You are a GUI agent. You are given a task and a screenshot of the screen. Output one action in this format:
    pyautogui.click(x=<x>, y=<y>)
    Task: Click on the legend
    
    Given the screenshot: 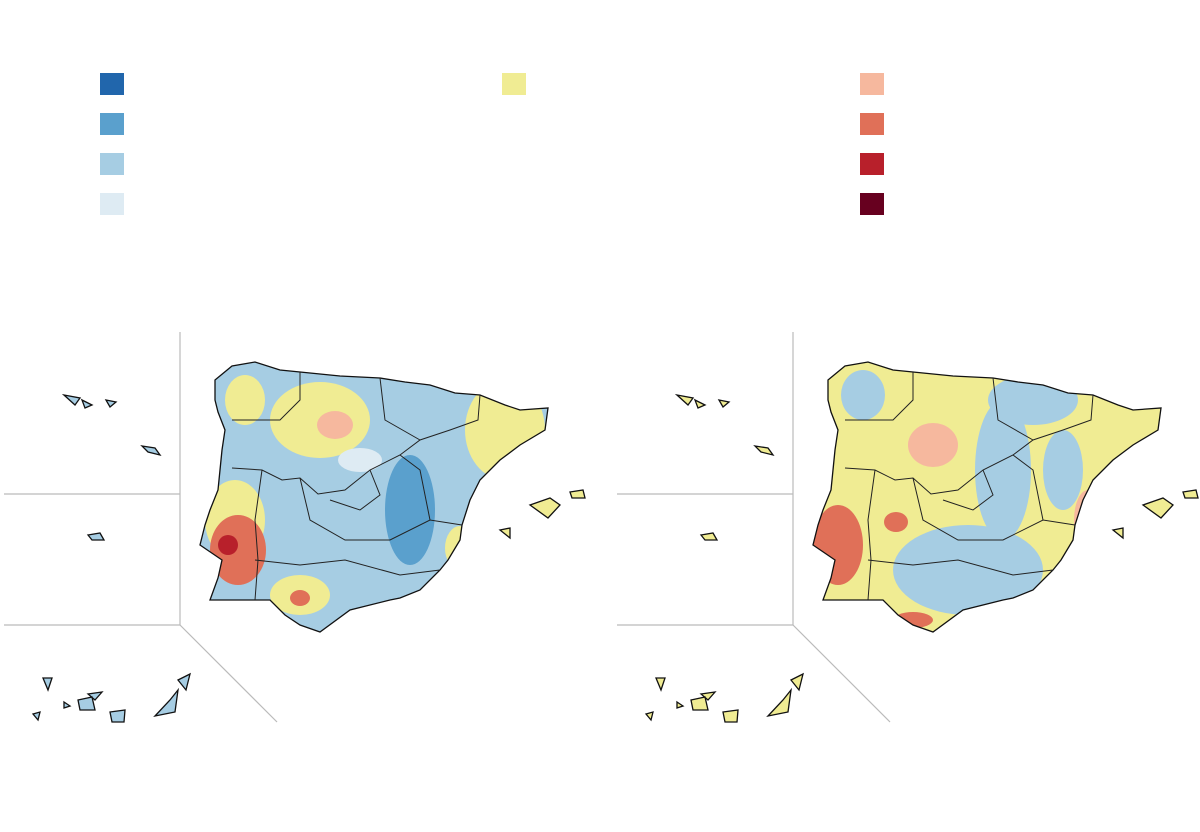 What is the action you would take?
    pyautogui.click(x=492, y=144)
    